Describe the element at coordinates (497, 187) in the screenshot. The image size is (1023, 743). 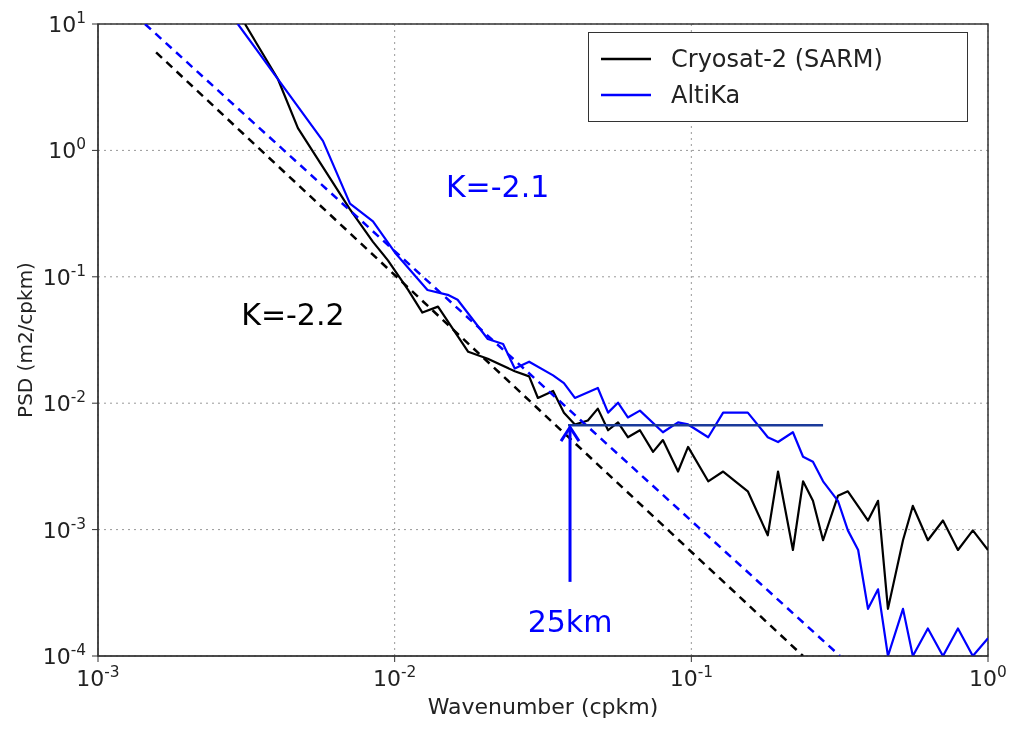
I see `annotation: K=-2.1` at that location.